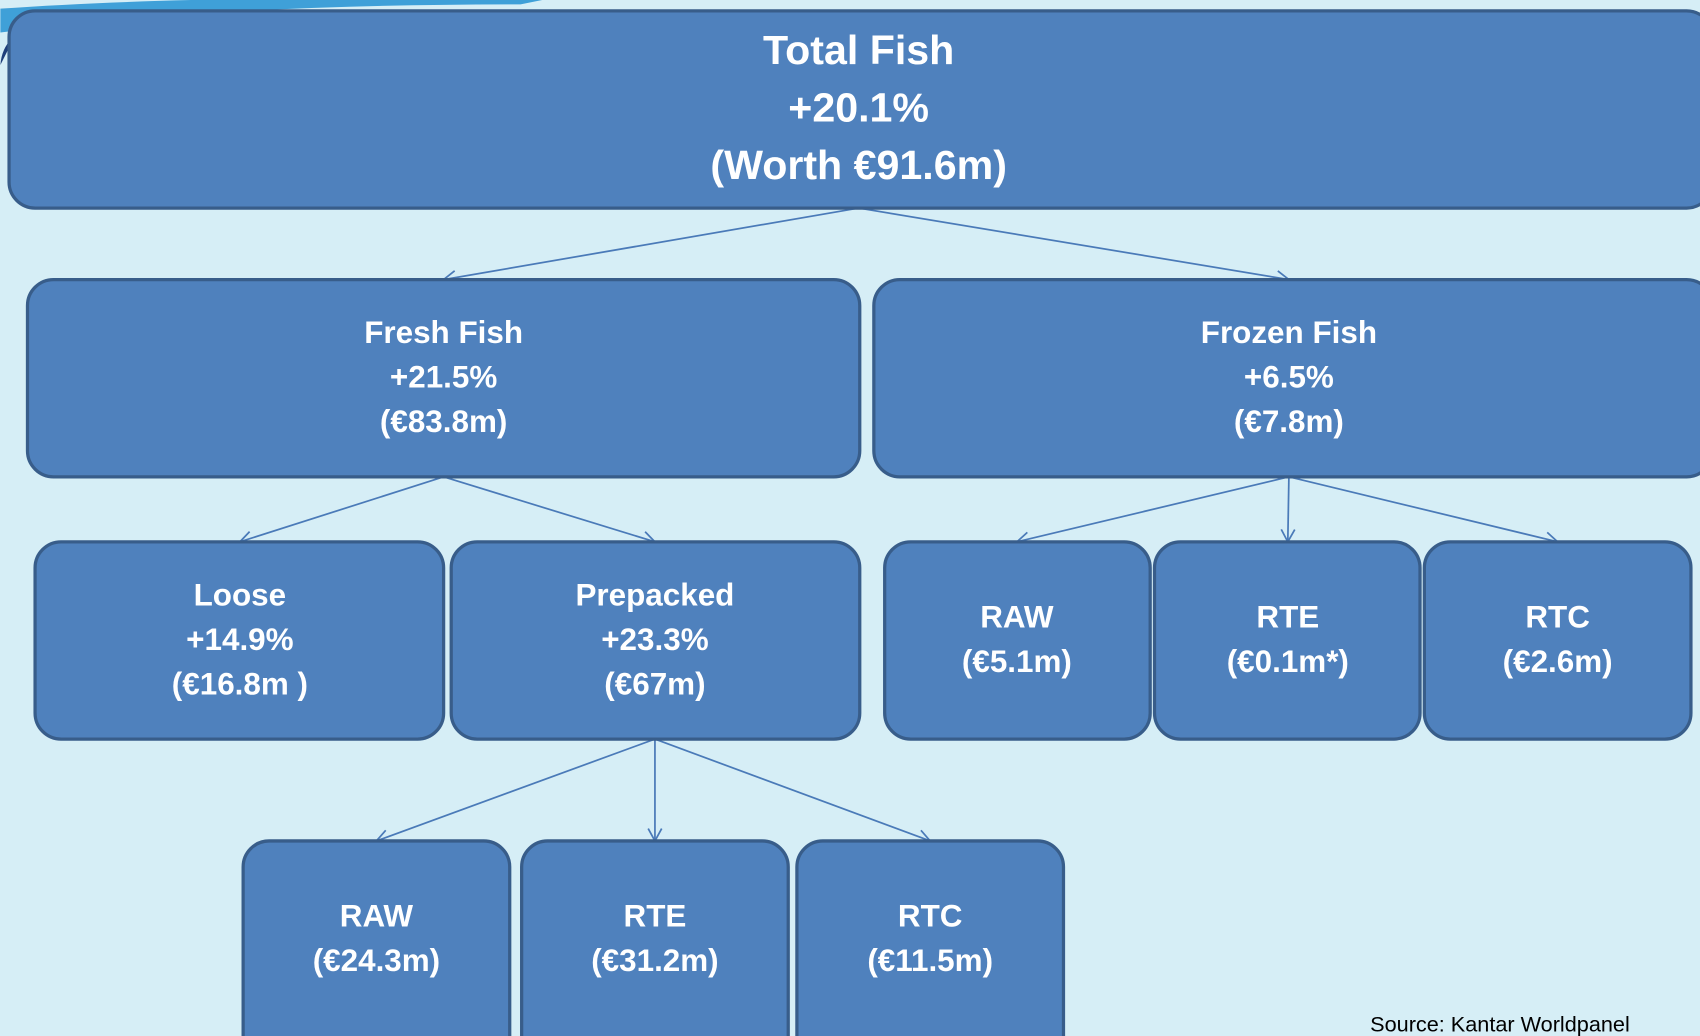 The width and height of the screenshot is (1700, 1036). Describe the element at coordinates (654, 594) in the screenshot. I see `node-label: Prepacked` at that location.